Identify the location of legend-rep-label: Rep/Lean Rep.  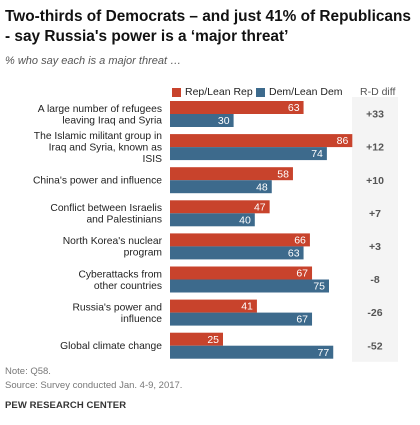
(219, 92).